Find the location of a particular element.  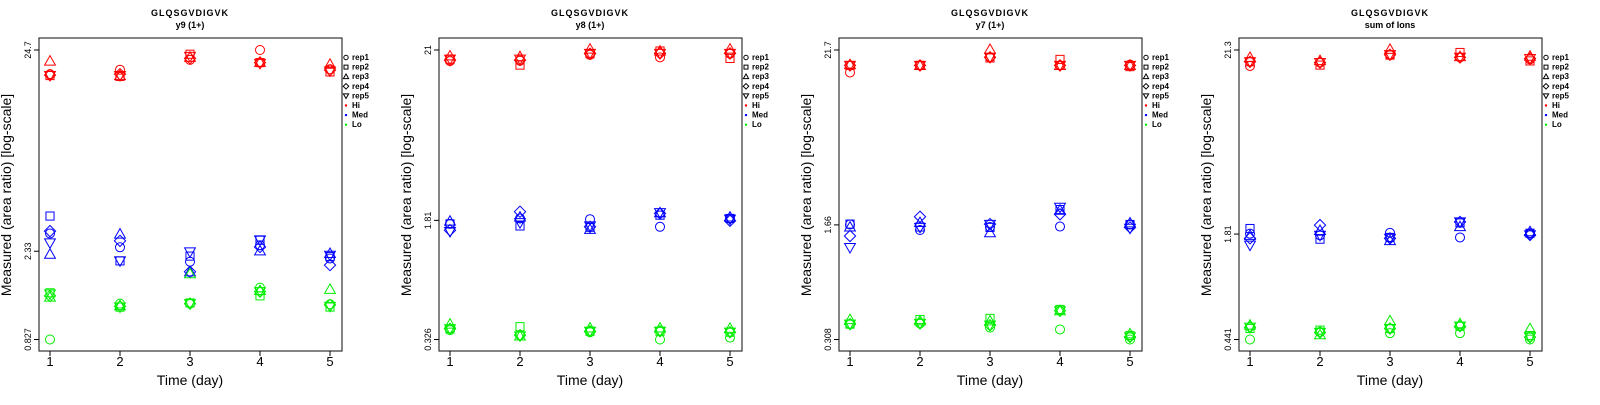

legend-med-dot-icon is located at coordinates (346, 115).